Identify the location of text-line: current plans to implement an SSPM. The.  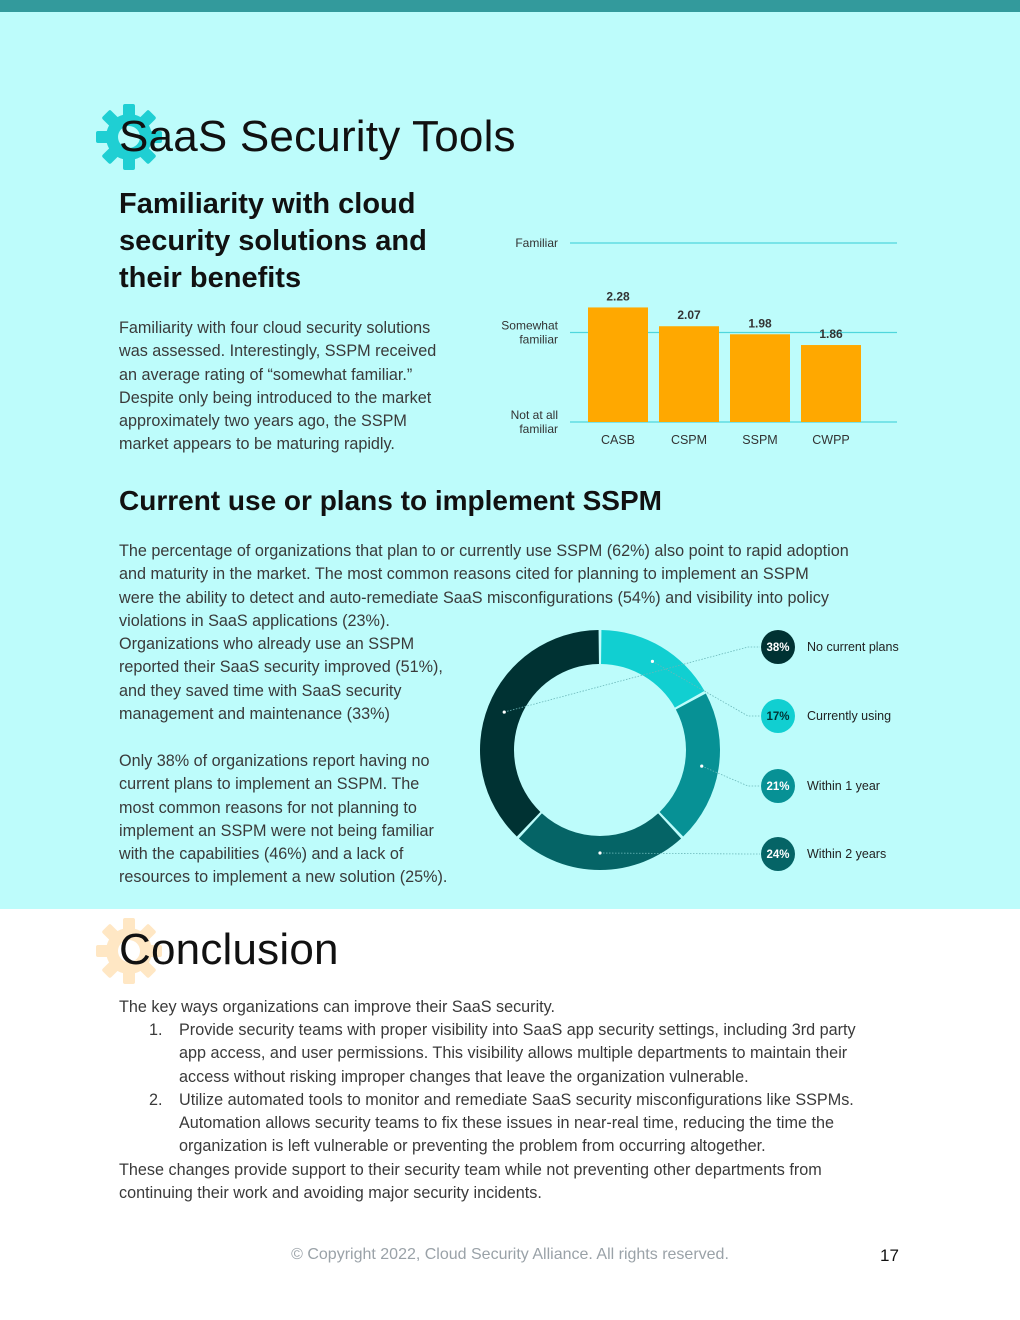
(269, 784).